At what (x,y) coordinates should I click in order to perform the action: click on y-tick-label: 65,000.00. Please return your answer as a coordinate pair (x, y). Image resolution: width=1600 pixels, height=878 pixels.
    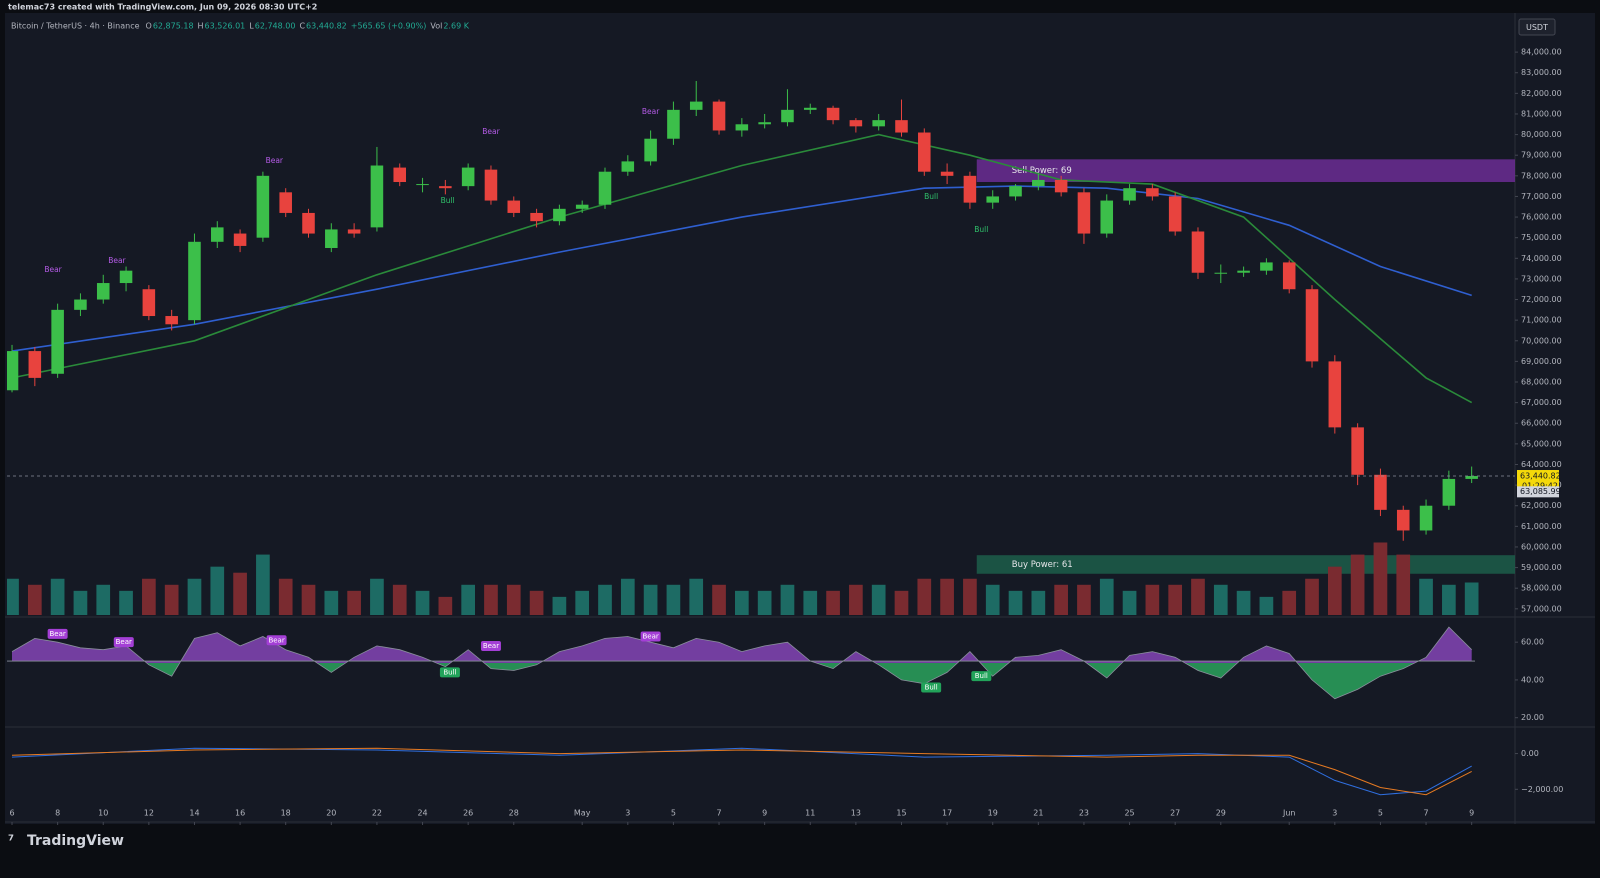
    Looking at the image, I should click on (1541, 443).